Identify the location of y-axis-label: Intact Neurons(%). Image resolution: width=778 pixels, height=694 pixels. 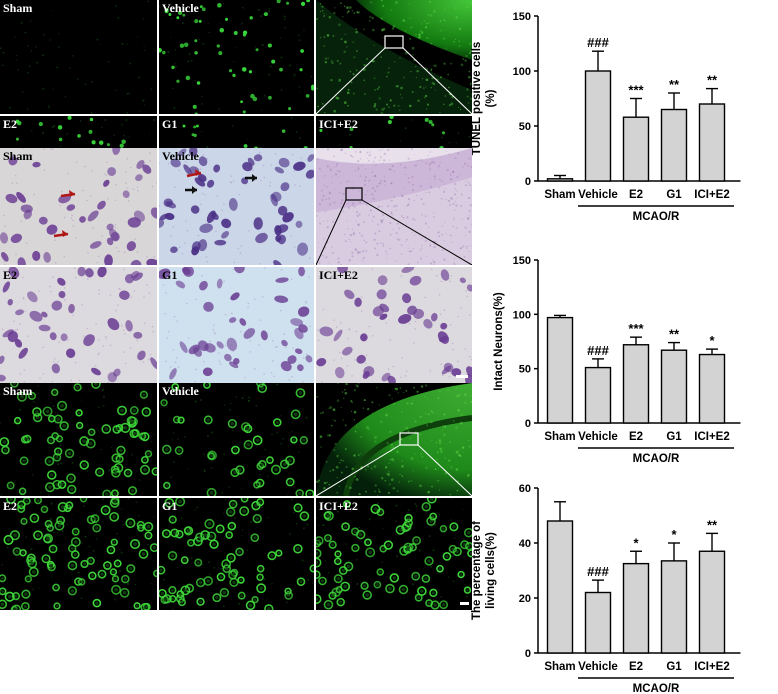
(499, 341).